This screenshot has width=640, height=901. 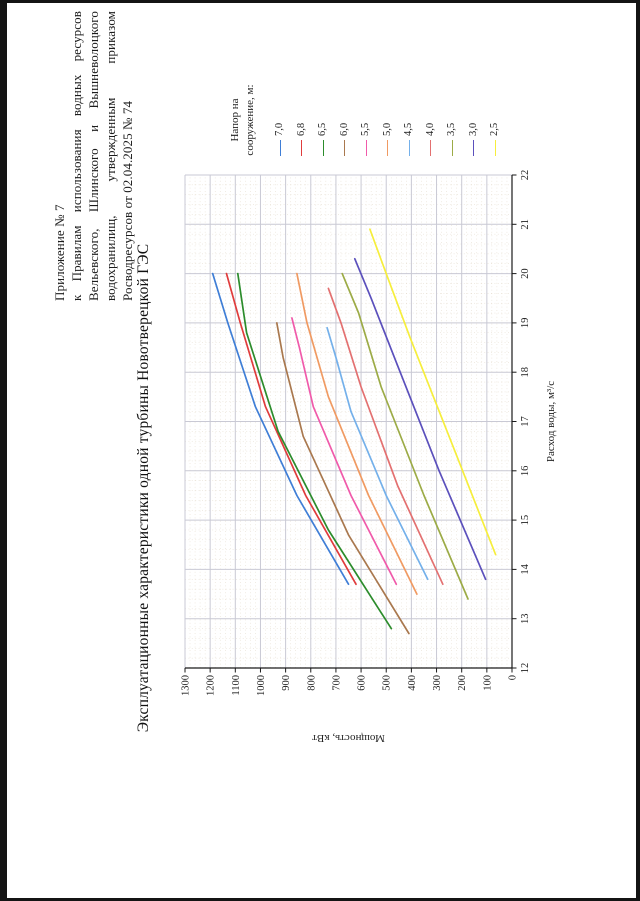 What do you see at coordinates (410, 108) in the screenshot?
I see `legend-item: 4,5` at bounding box center [410, 108].